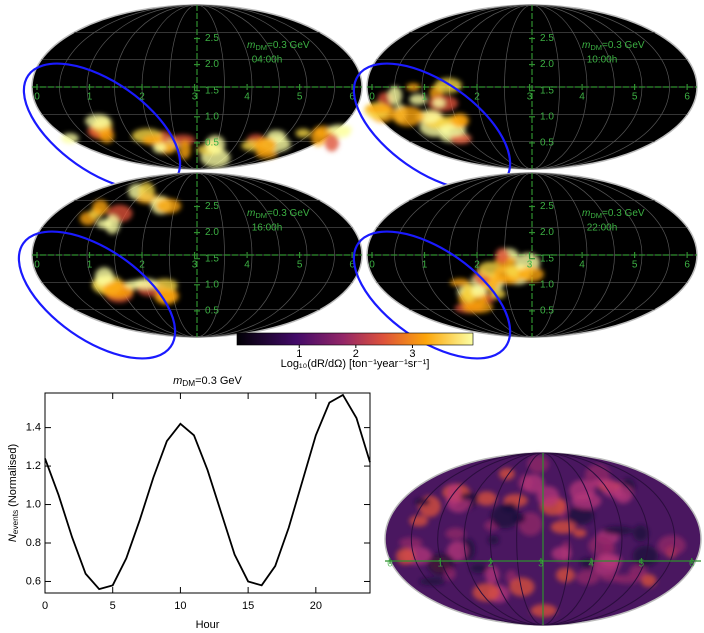  What do you see at coordinates (15, 522) in the screenshot?
I see `subscript: events` at bounding box center [15, 522].